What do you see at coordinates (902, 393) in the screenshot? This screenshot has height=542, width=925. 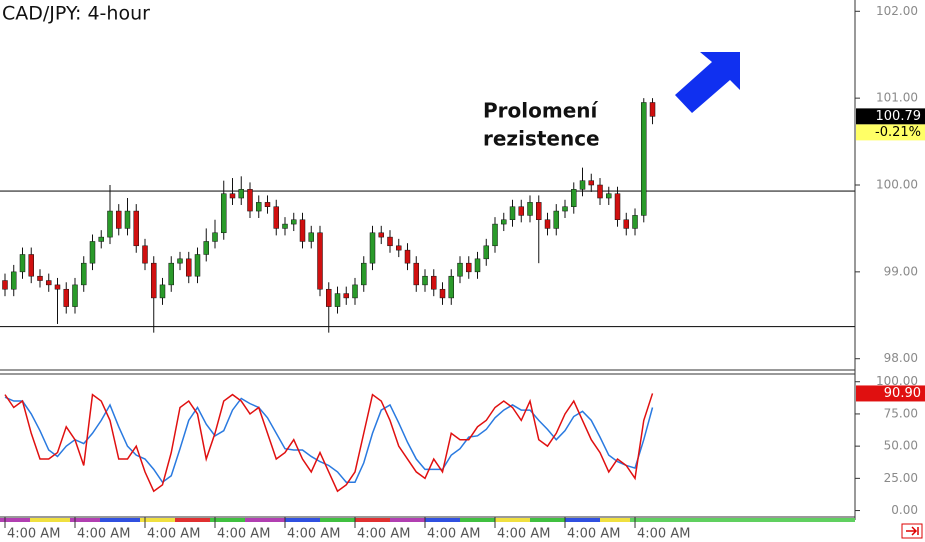 I see `last-value-label: 90.90` at bounding box center [902, 393].